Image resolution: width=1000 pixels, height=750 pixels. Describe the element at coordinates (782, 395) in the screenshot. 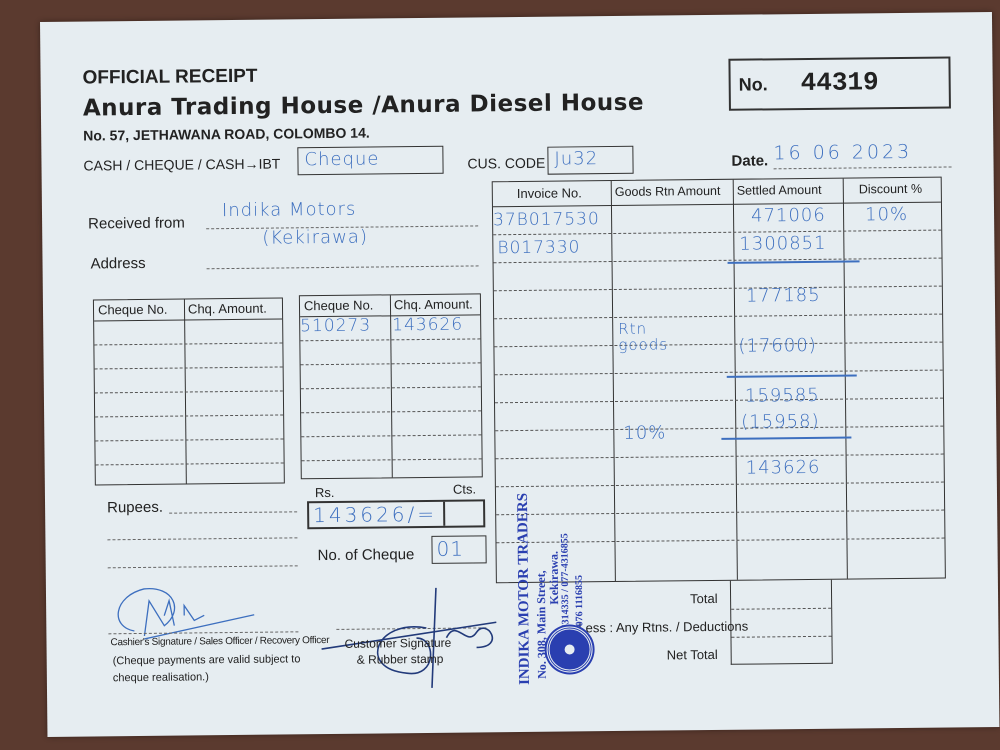

I see `settled-5: 159585` at that location.